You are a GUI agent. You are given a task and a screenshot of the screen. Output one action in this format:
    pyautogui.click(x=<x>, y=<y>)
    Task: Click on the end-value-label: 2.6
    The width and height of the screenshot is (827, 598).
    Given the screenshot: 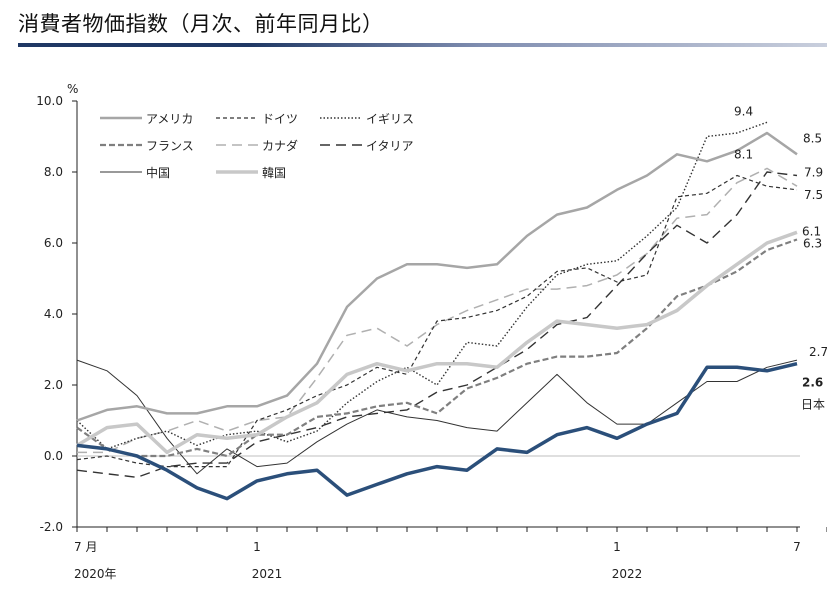 What is the action you would take?
    pyautogui.click(x=812, y=383)
    